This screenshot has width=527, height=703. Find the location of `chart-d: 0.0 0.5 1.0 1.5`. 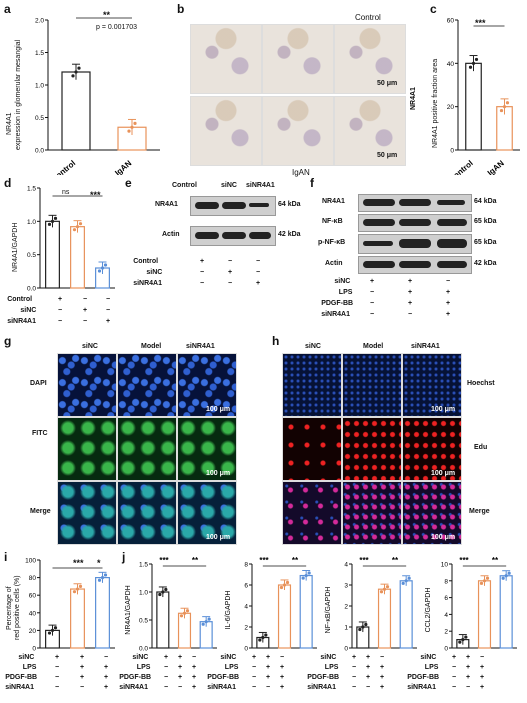

chart-d: 0.0 0.5 1.0 1.5 is located at coordinates (71, 239).